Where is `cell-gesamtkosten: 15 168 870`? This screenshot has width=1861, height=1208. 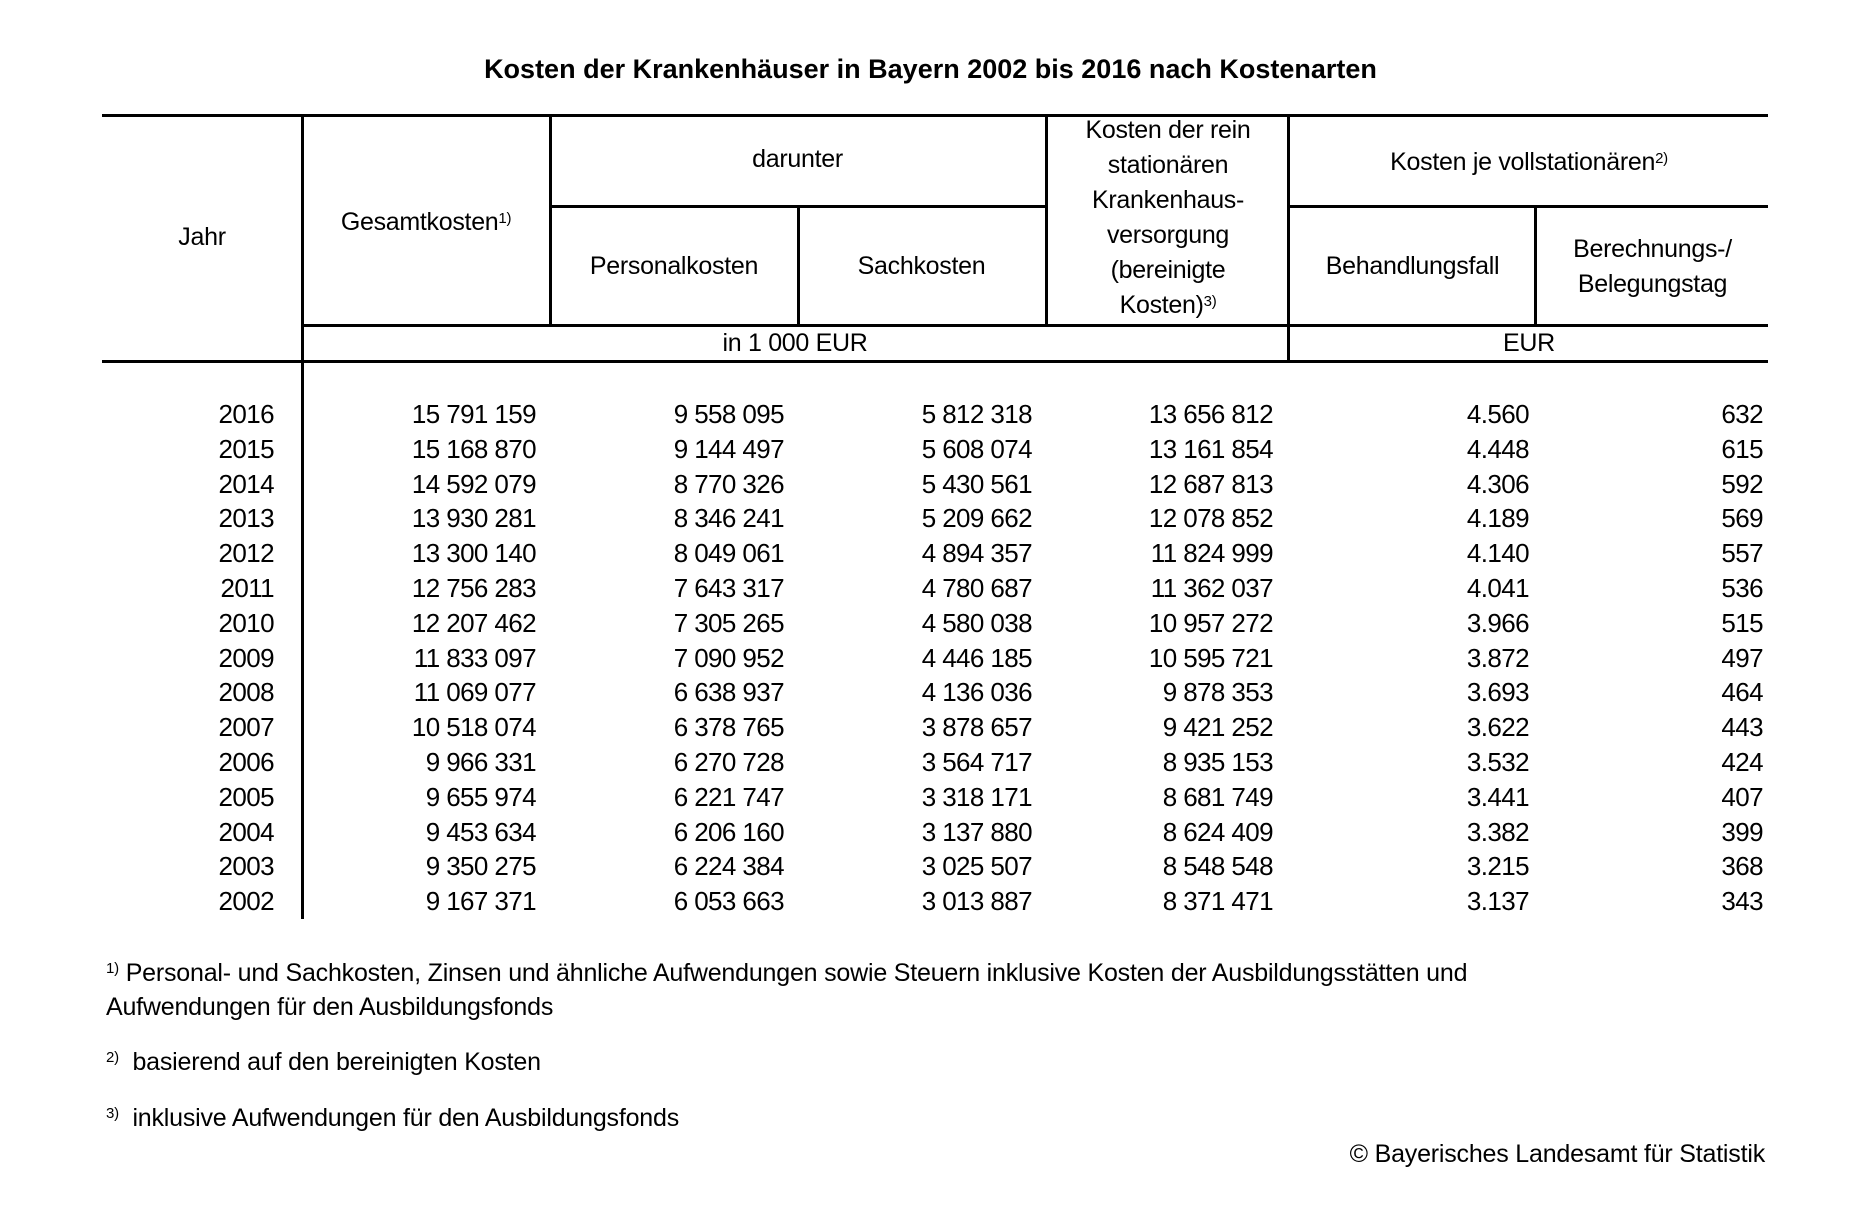
cell-gesamtkosten: 15 168 870 is located at coordinates (474, 448).